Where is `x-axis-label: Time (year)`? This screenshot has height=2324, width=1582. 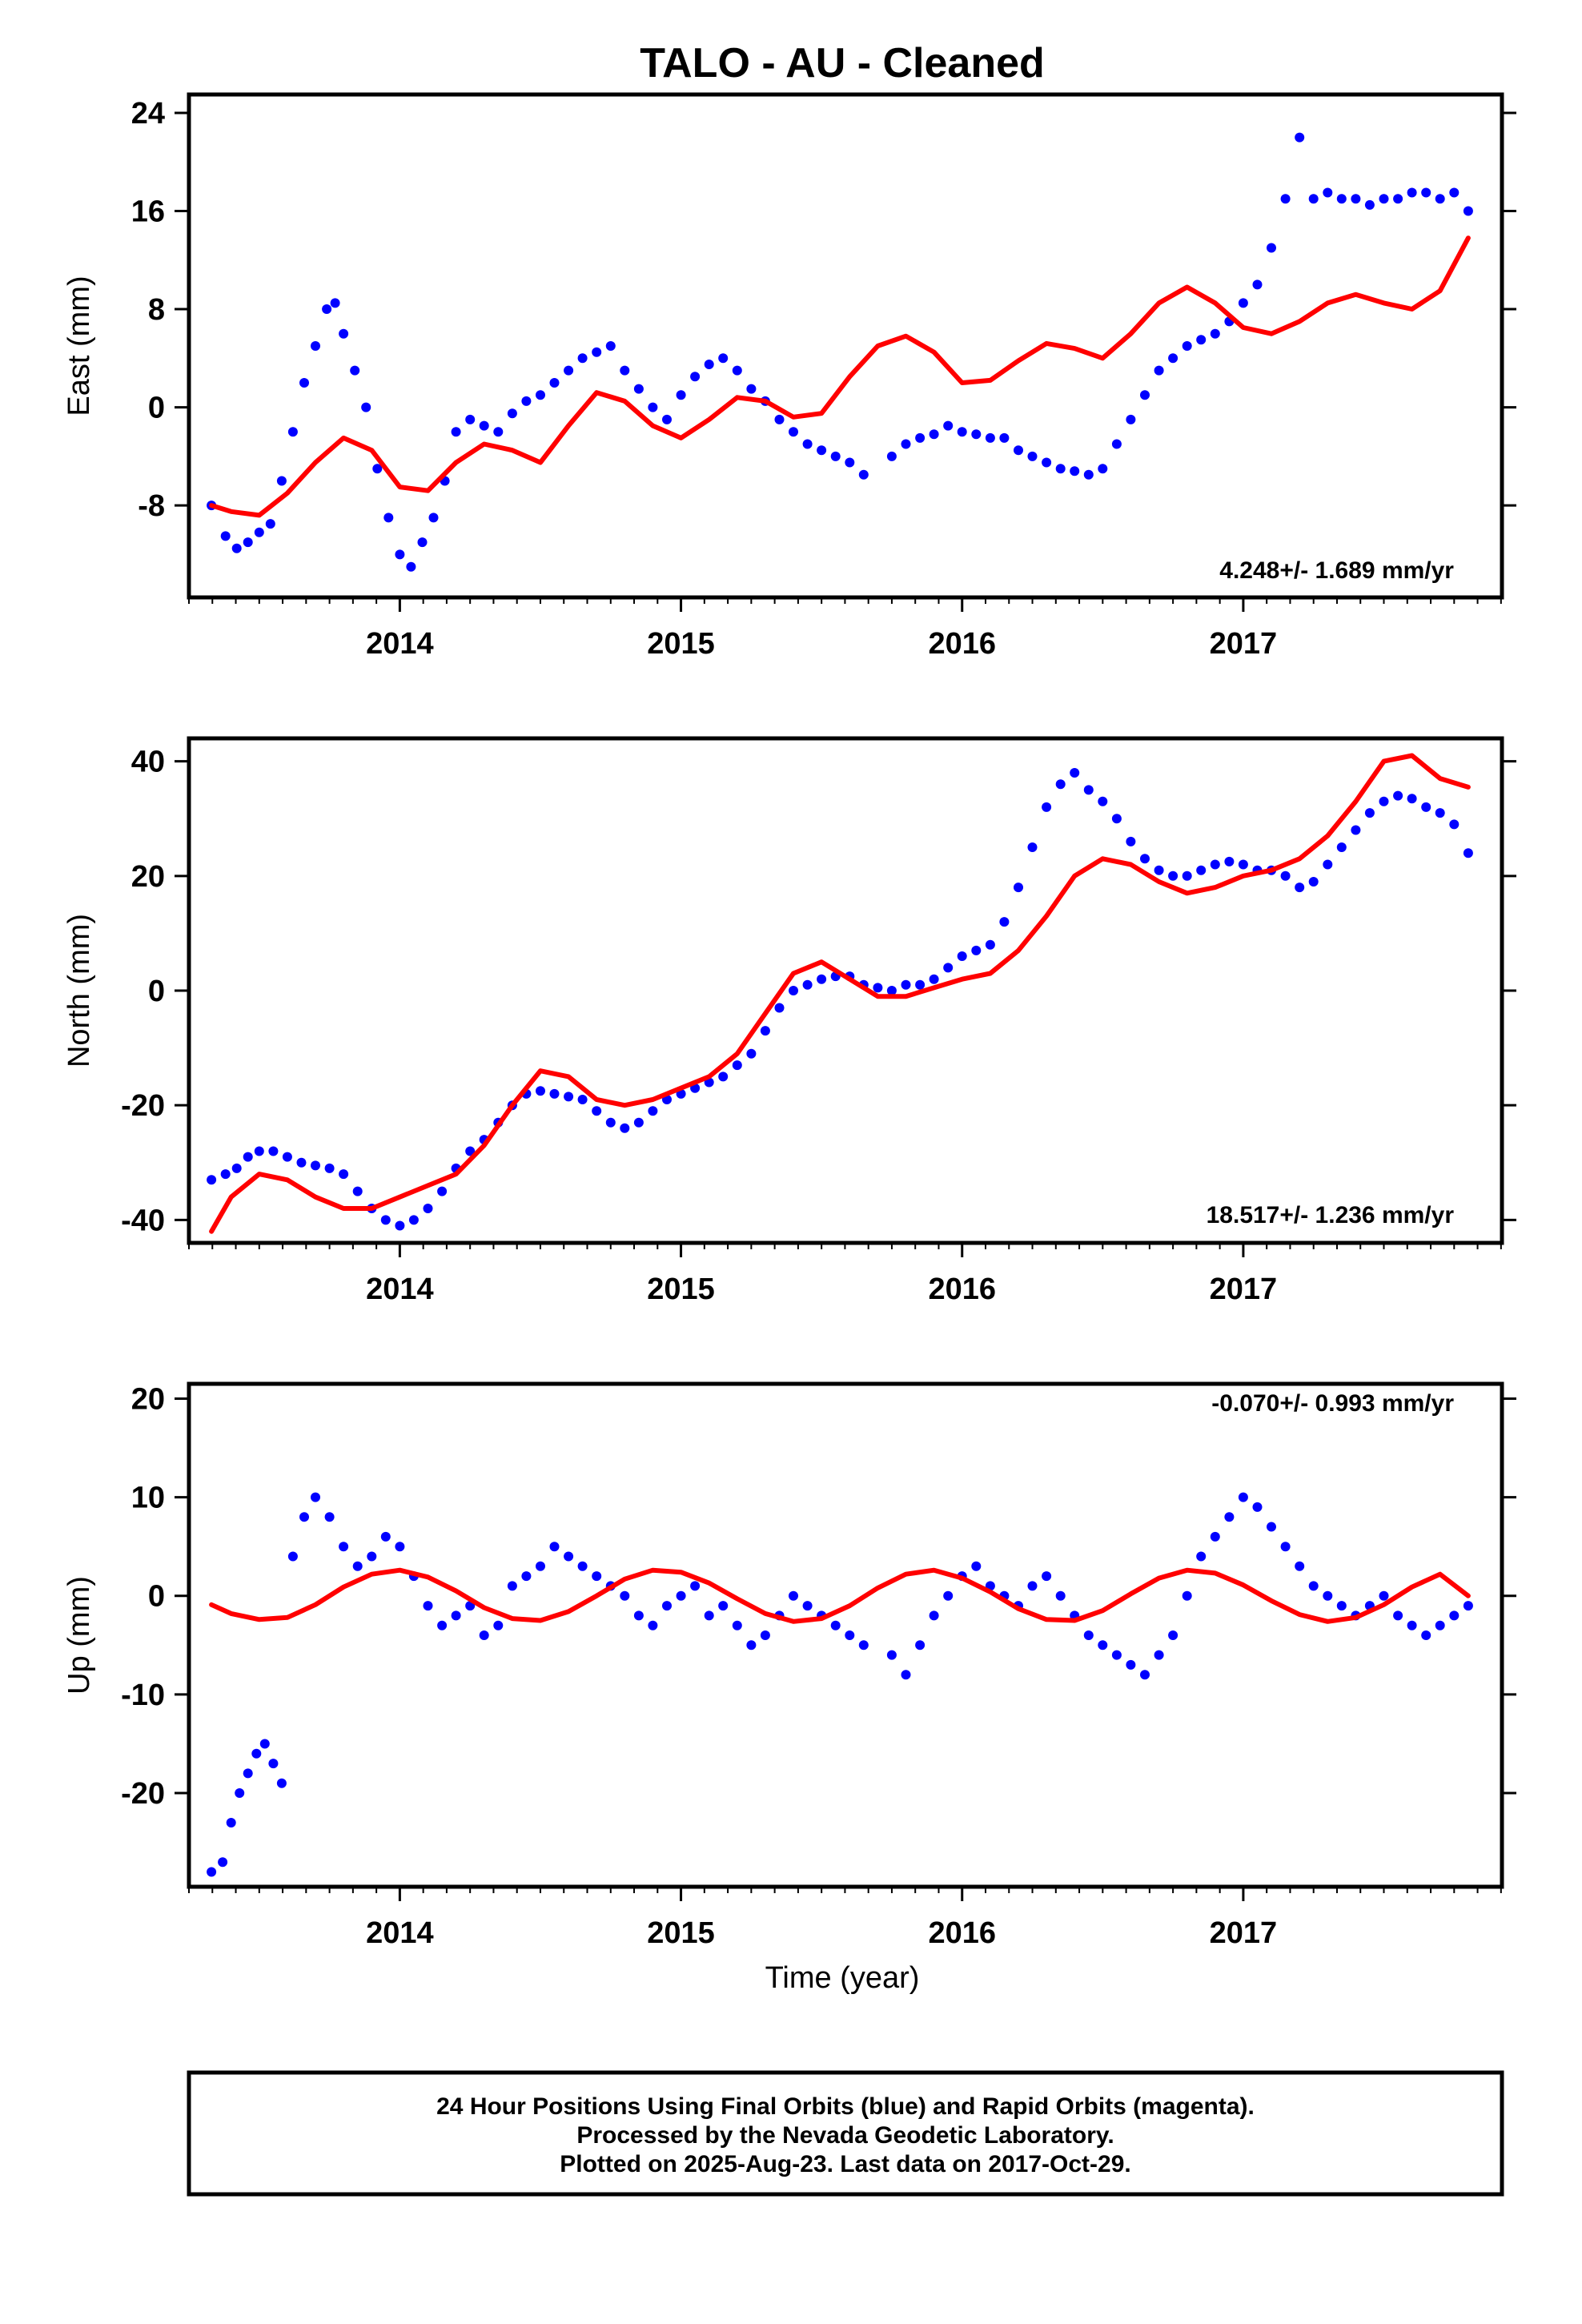 x-axis-label: Time (year) is located at coordinates (843, 1978).